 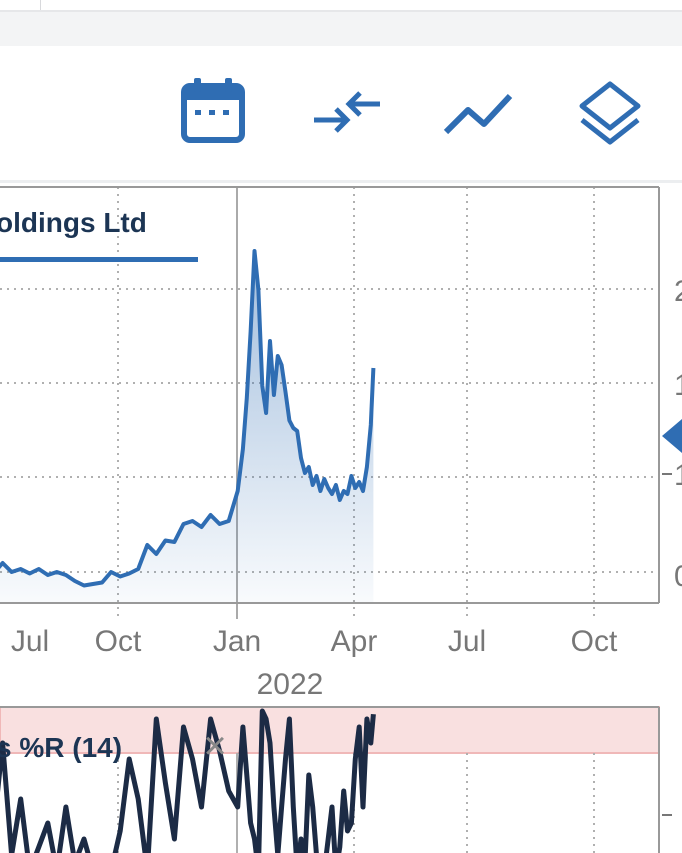 I want to click on y-tick-label: 0, so click(x=678, y=576).